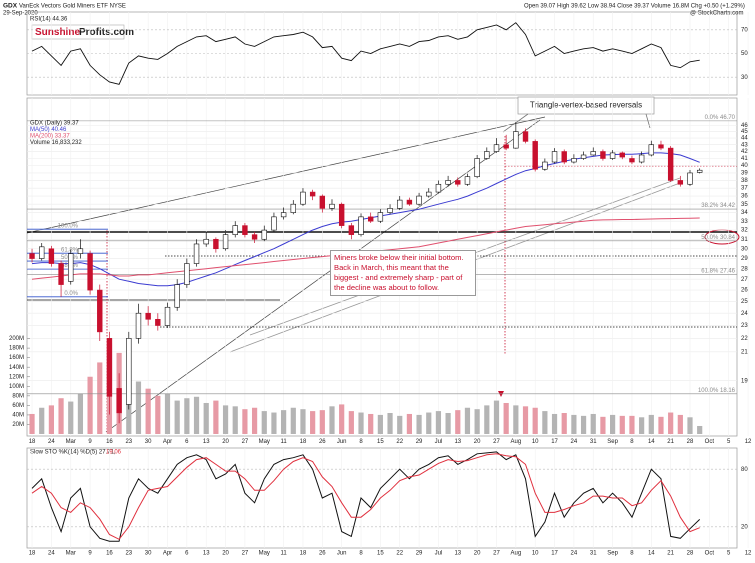 This screenshot has width=755, height=563. Describe the element at coordinates (690, 554) in the screenshot. I see `x-tick-label: 28` at that location.